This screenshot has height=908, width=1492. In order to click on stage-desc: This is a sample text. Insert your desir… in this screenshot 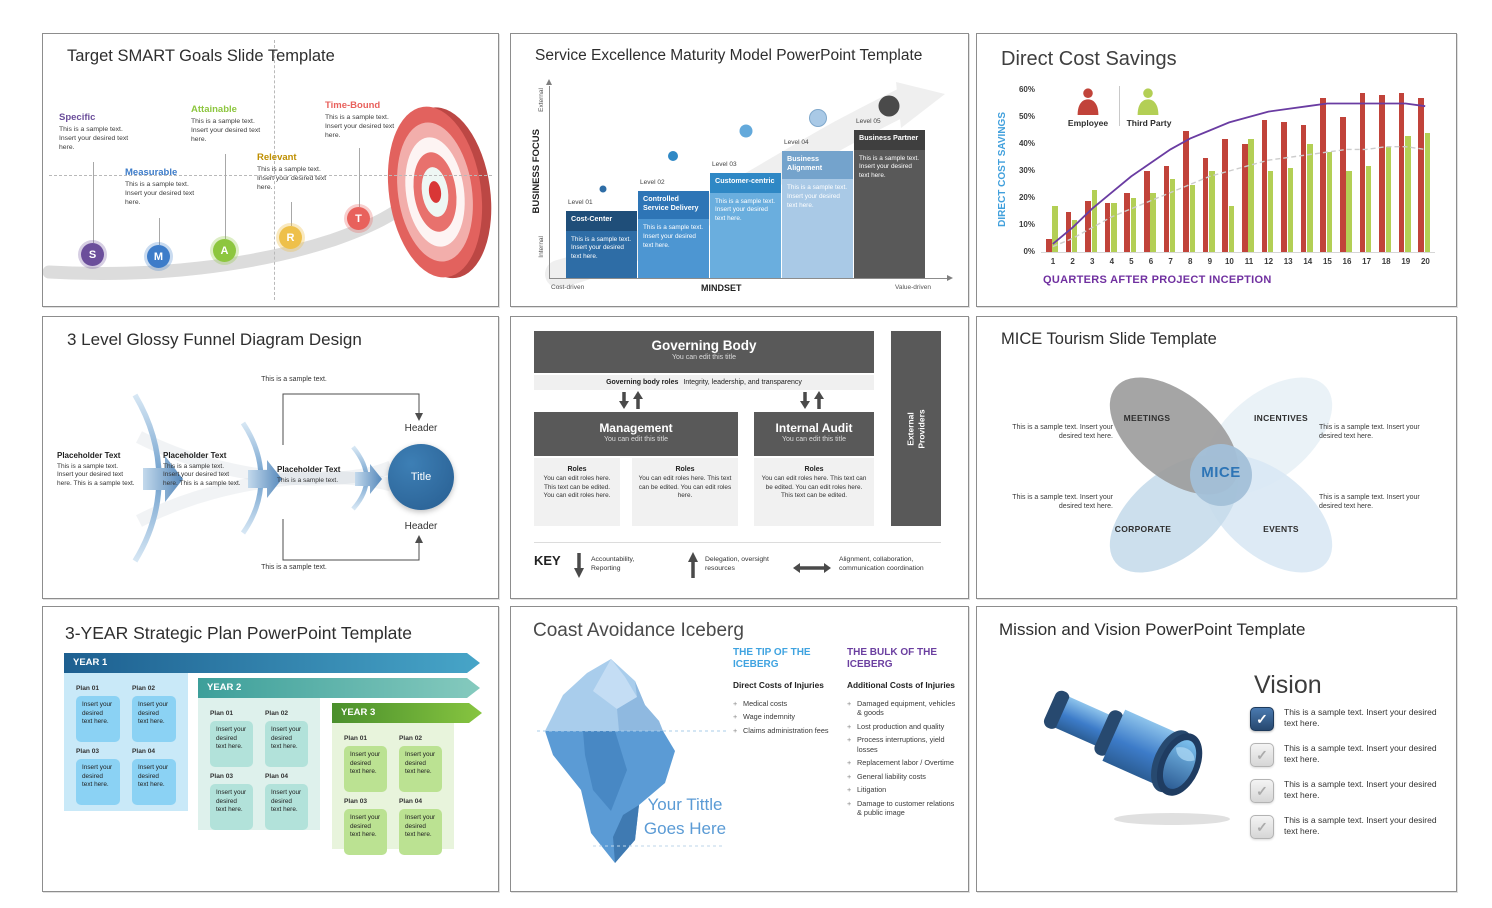, I will do `click(96, 475)`.